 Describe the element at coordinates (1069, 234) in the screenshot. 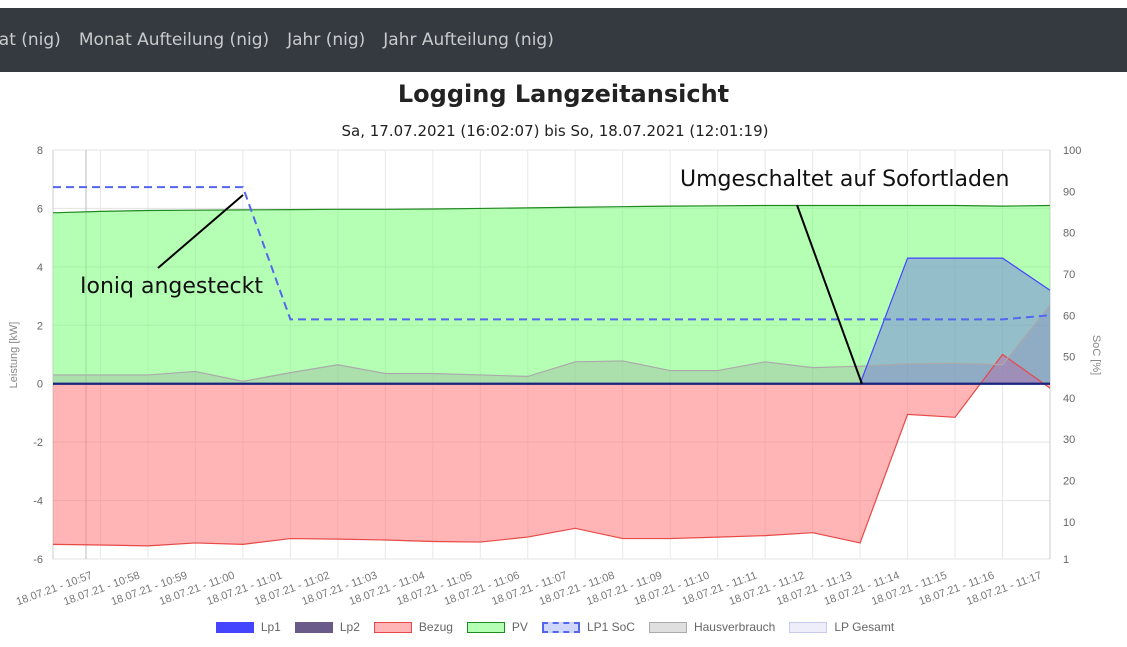

I see `y2-tick-label: 80` at that location.